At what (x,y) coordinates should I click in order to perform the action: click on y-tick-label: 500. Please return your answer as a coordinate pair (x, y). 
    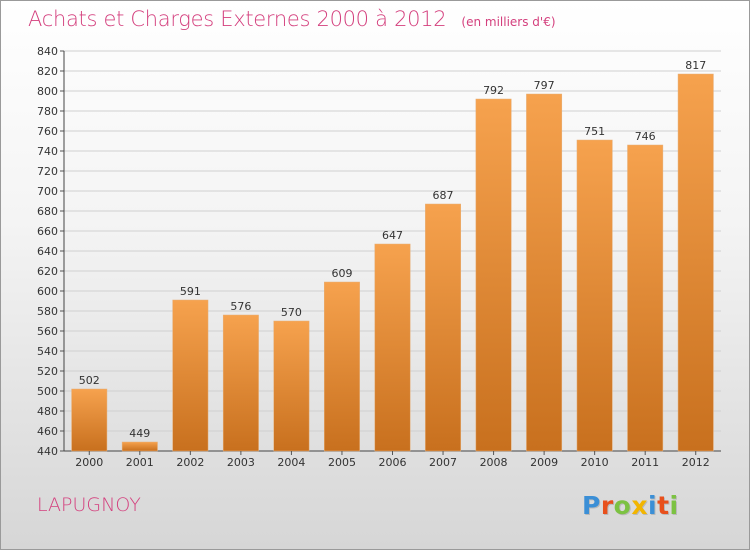
    Looking at the image, I should click on (47, 391).